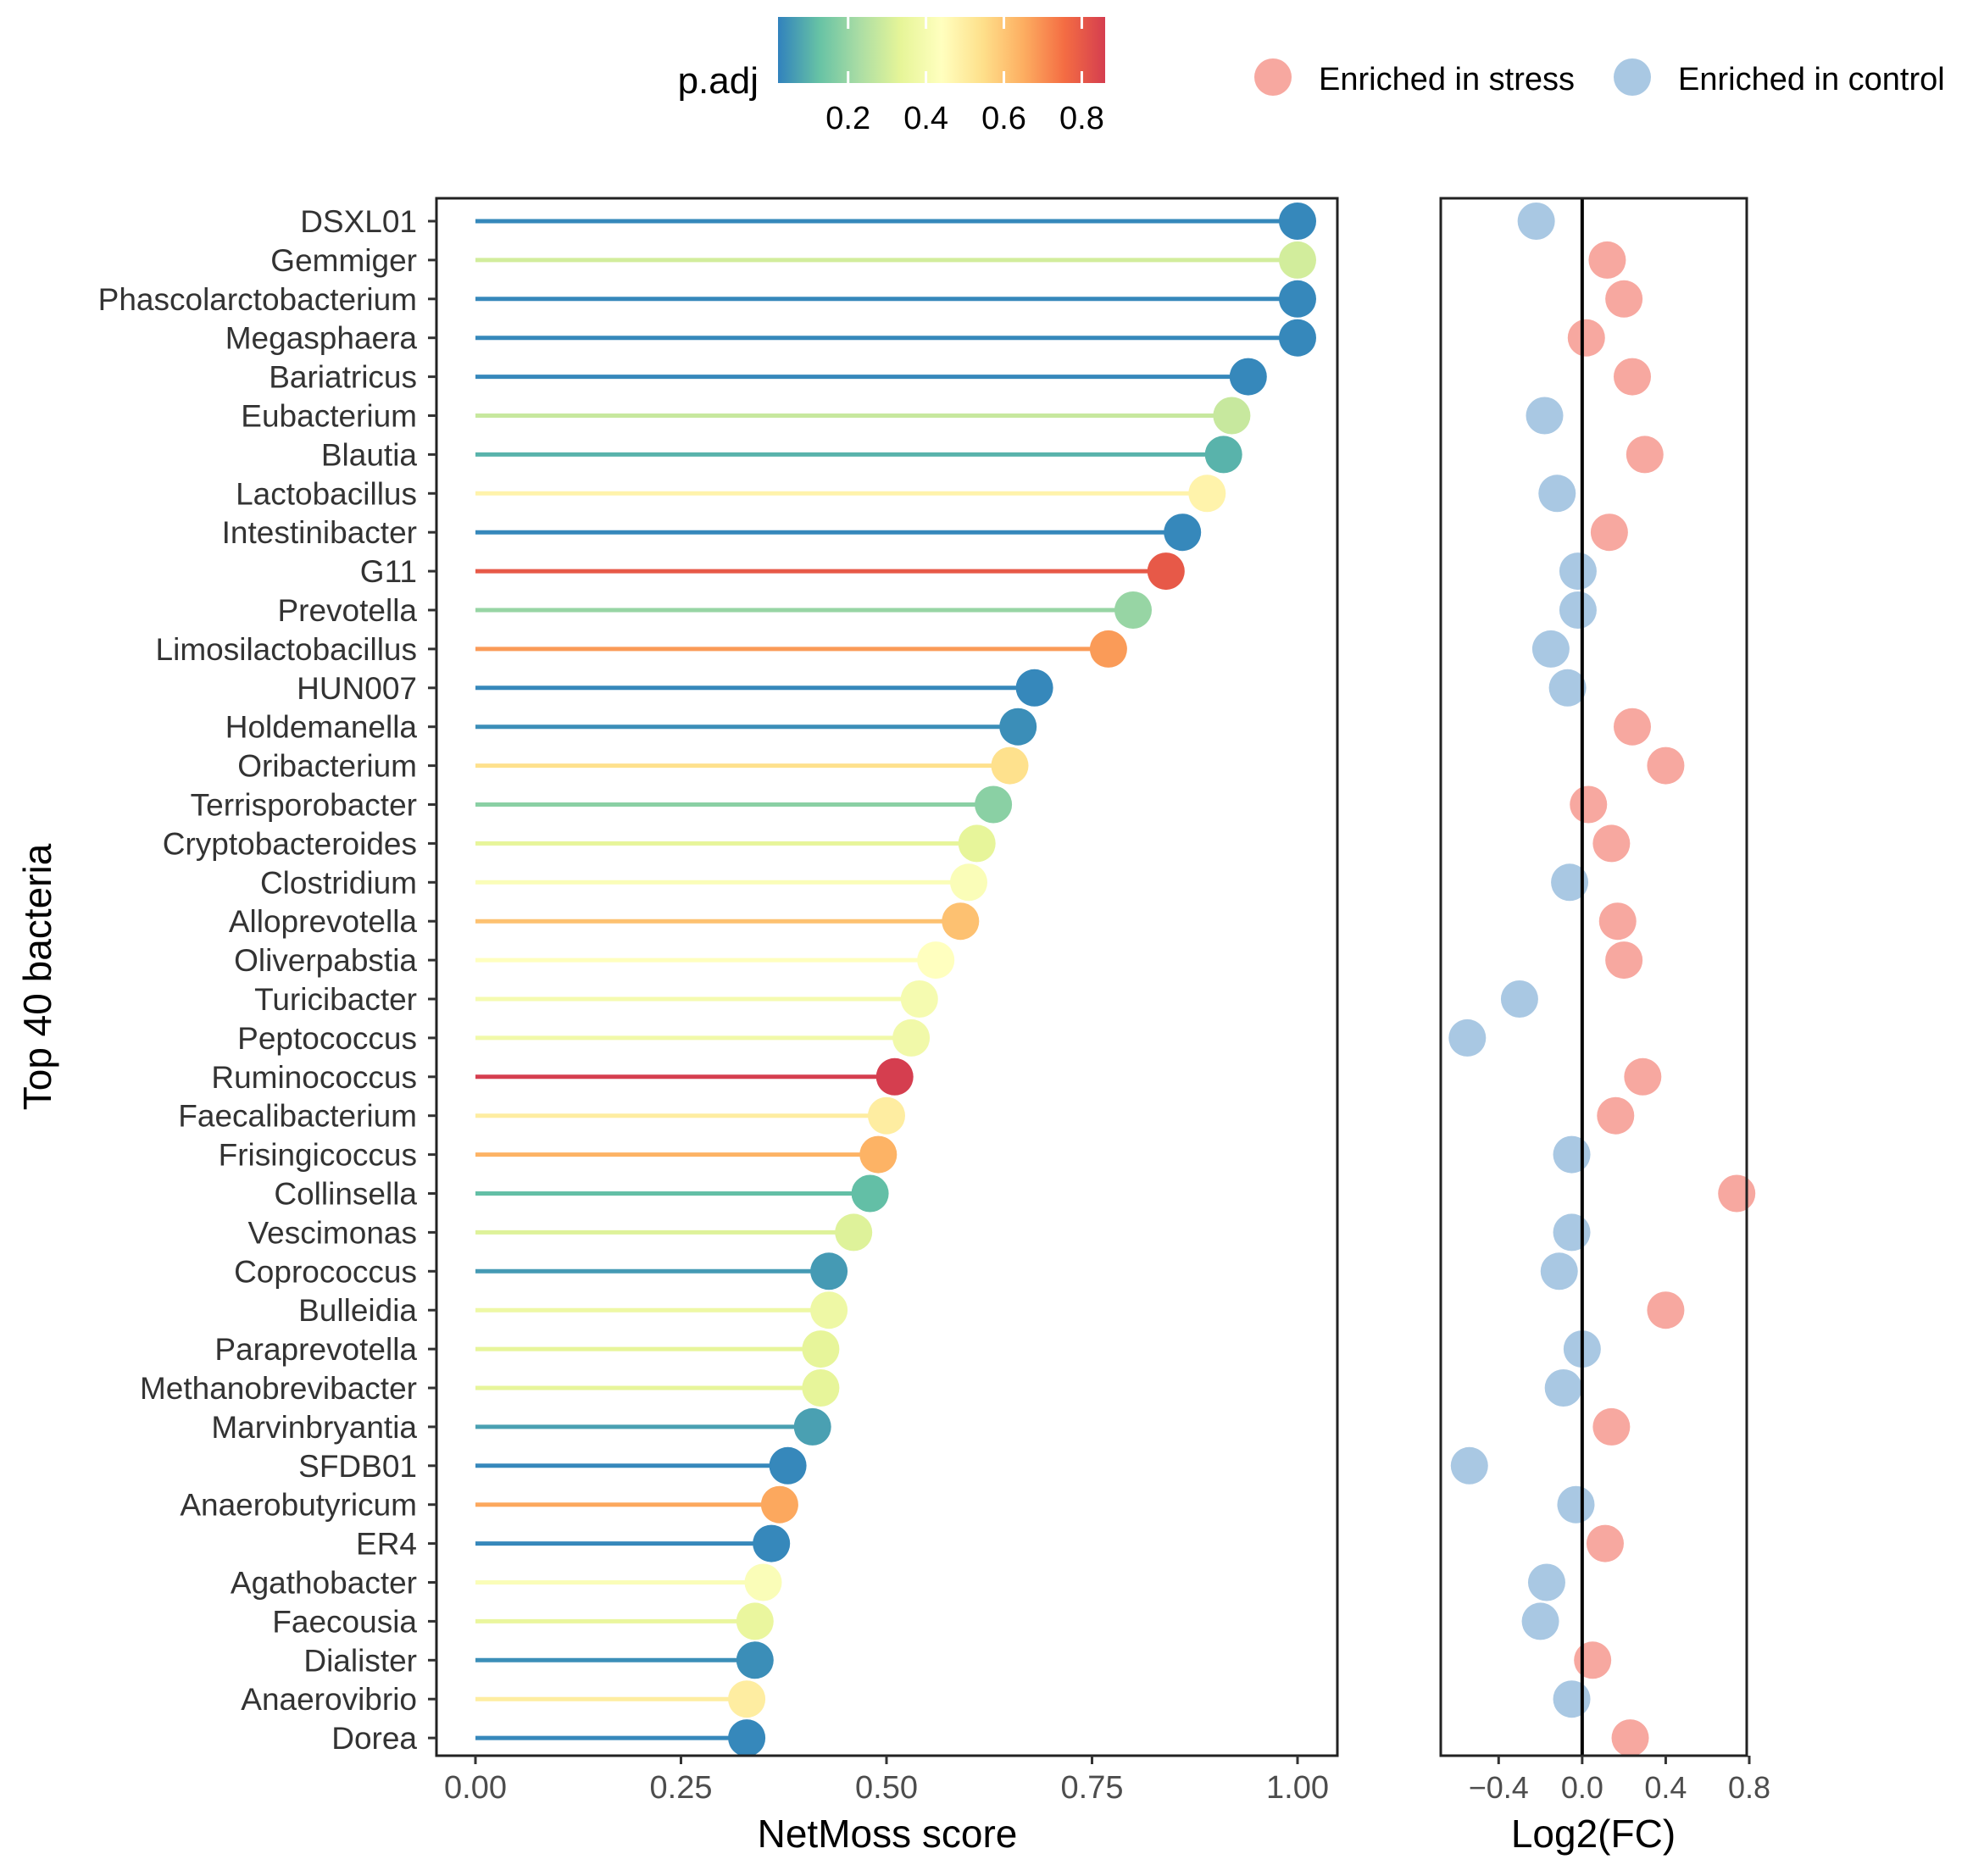 This screenshot has height=1876, width=1973. What do you see at coordinates (357, 688) in the screenshot?
I see `category-label: HUN007` at bounding box center [357, 688].